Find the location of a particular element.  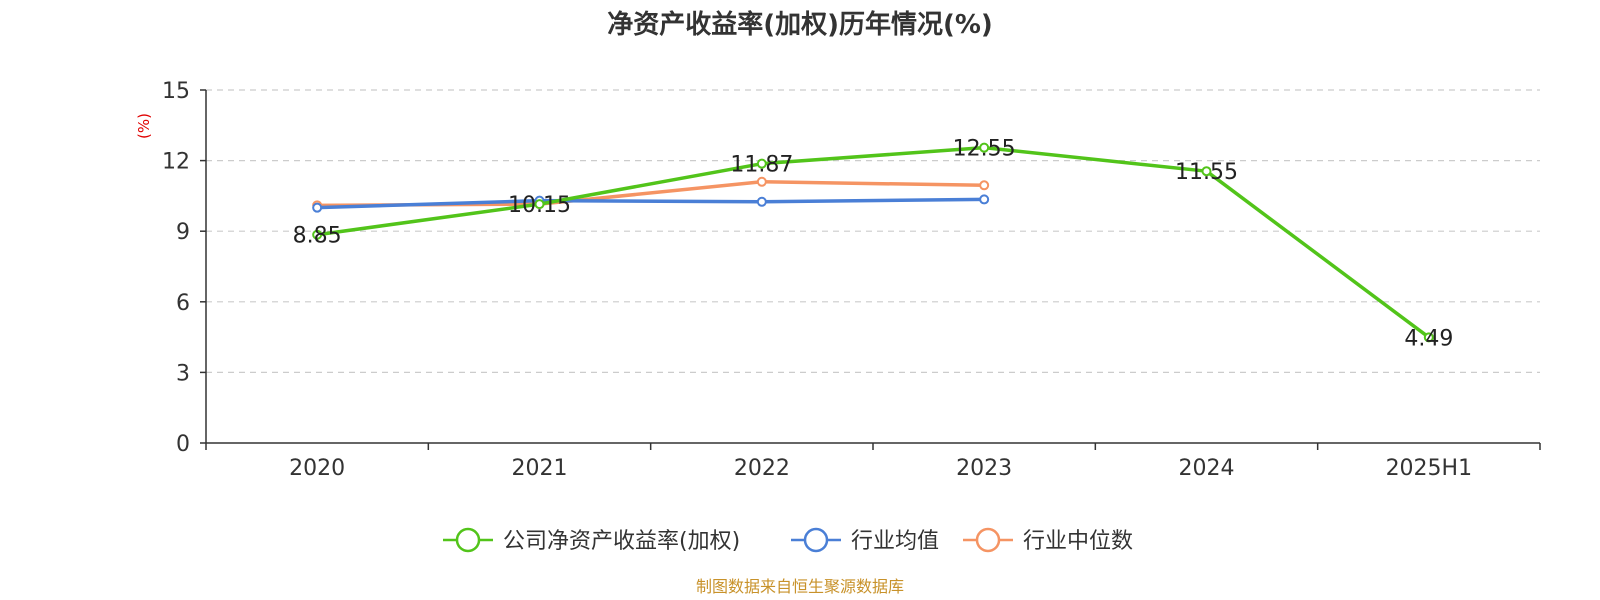

x-tick-label: 2023 is located at coordinates (984, 468).